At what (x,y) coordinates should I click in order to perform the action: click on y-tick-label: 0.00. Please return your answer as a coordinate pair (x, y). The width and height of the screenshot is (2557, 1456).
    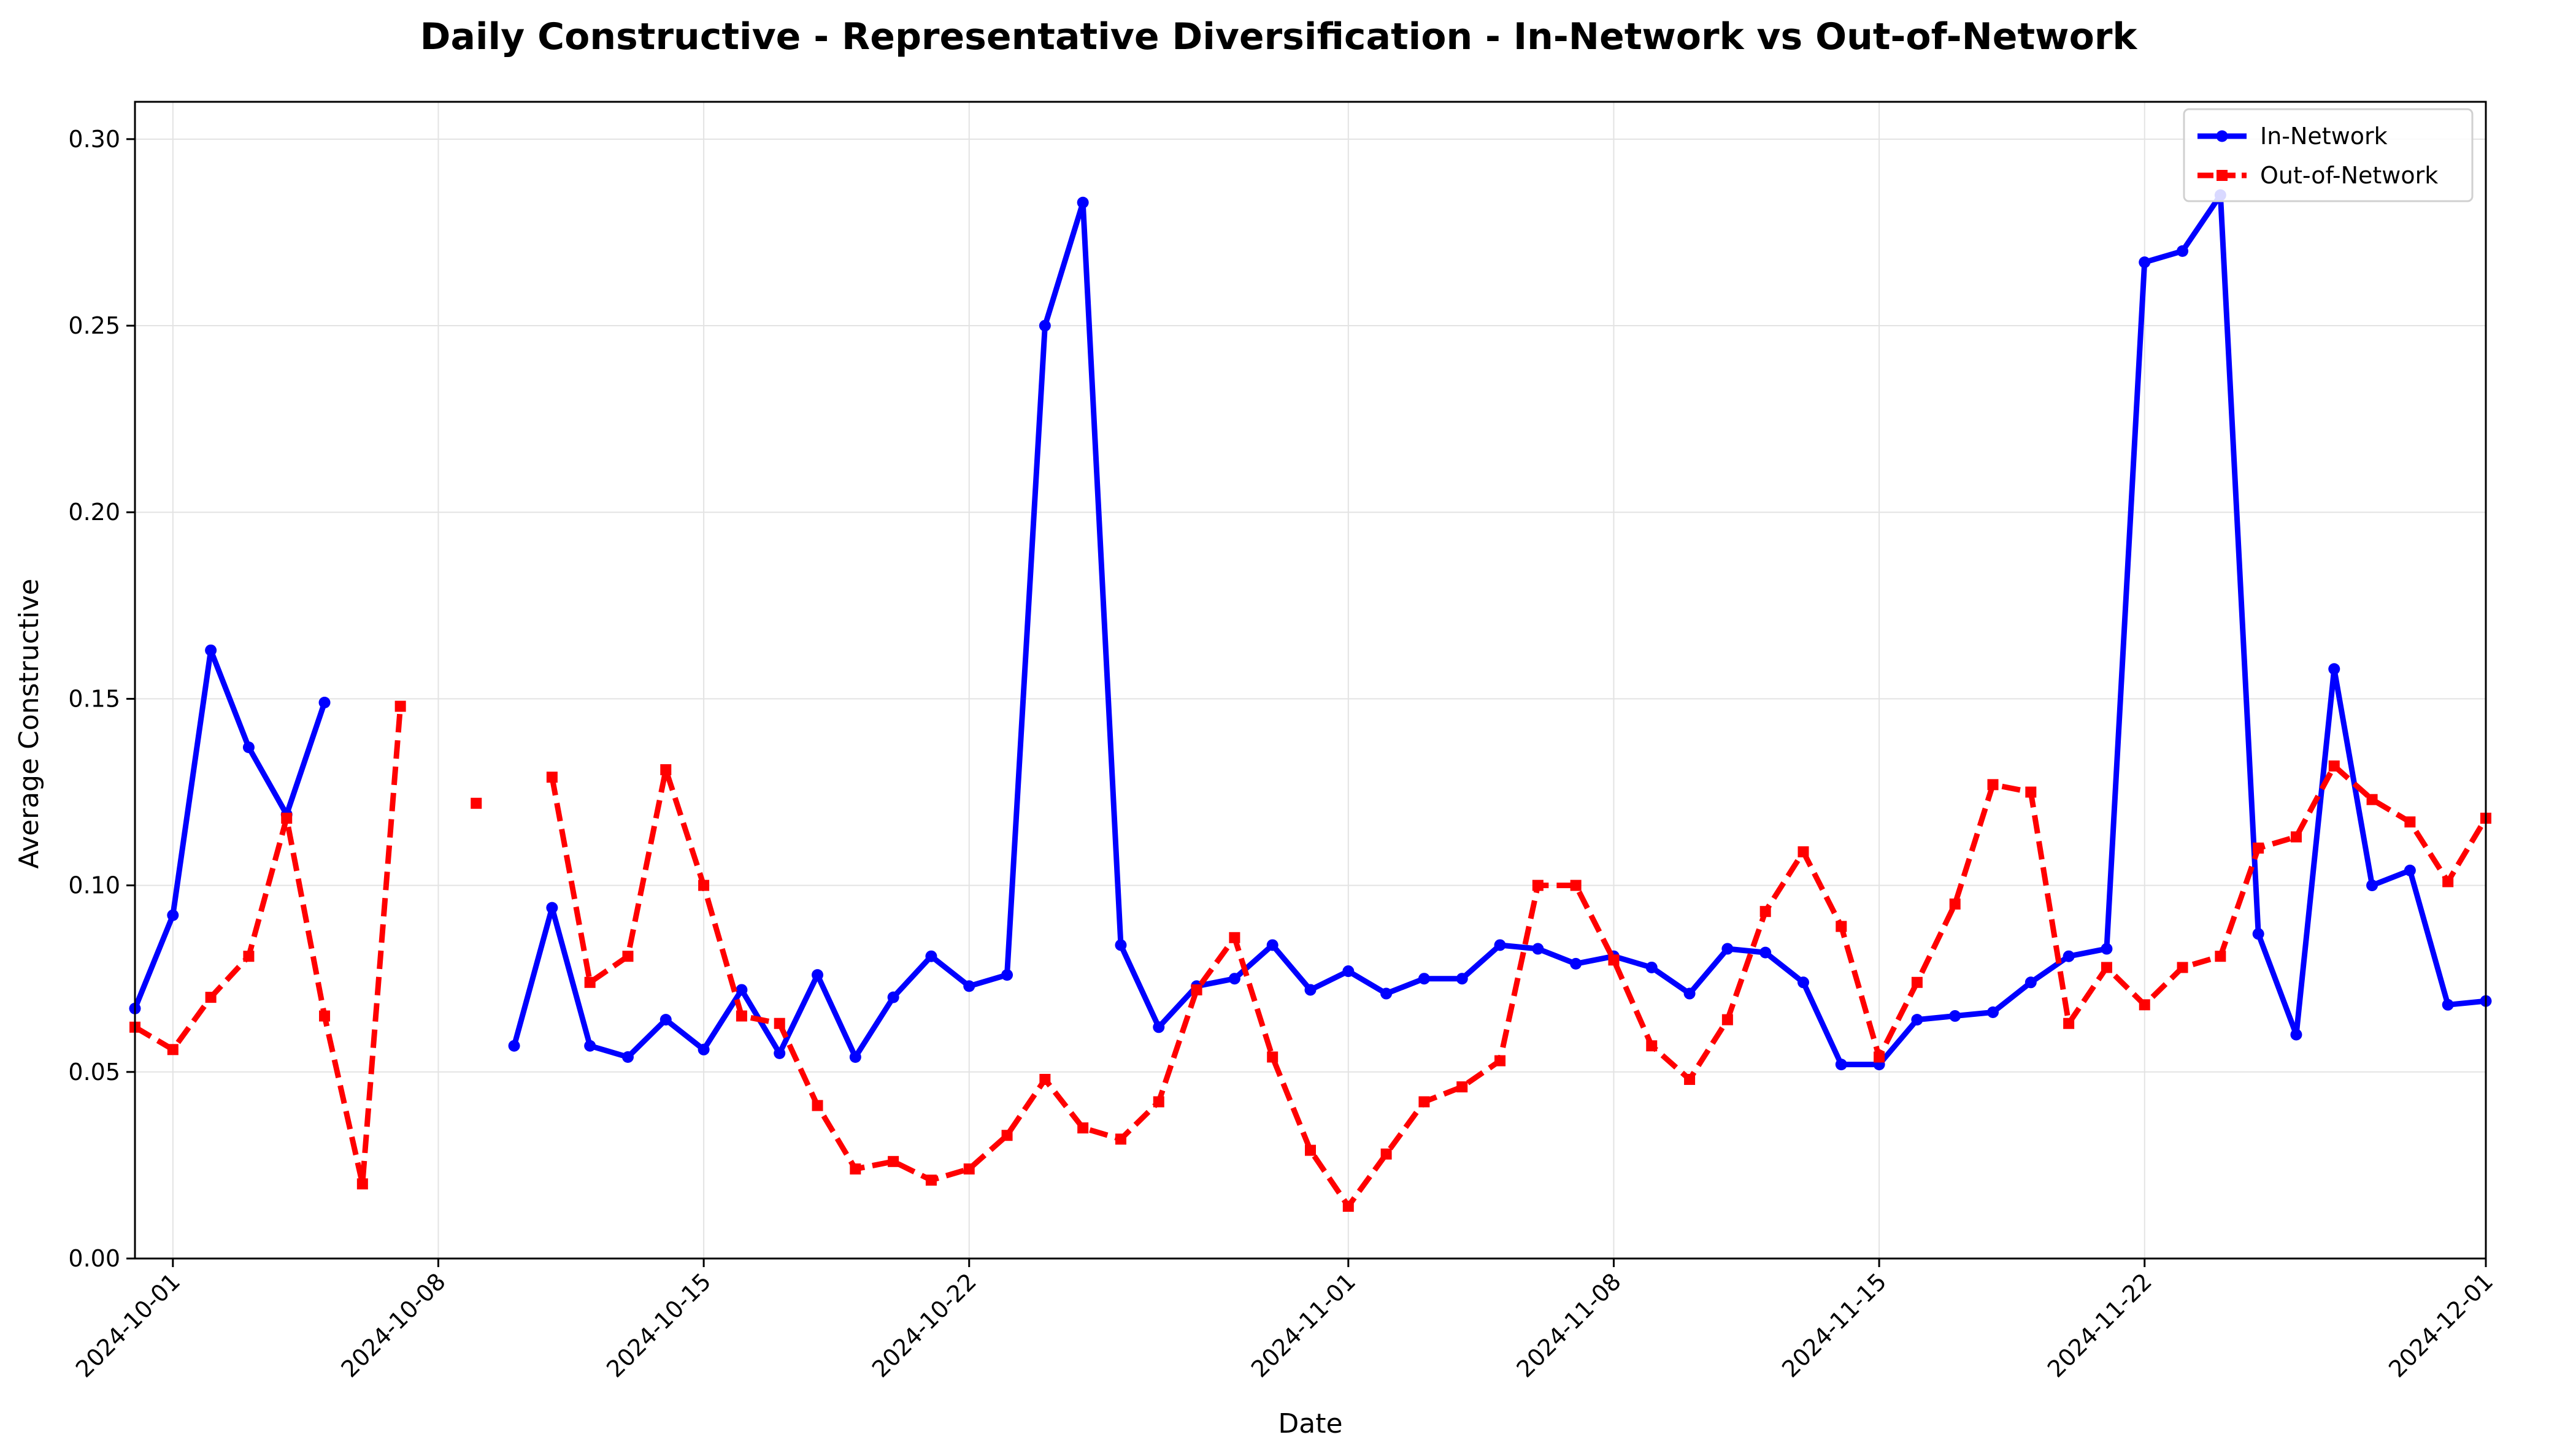
    Looking at the image, I should click on (94, 1258).